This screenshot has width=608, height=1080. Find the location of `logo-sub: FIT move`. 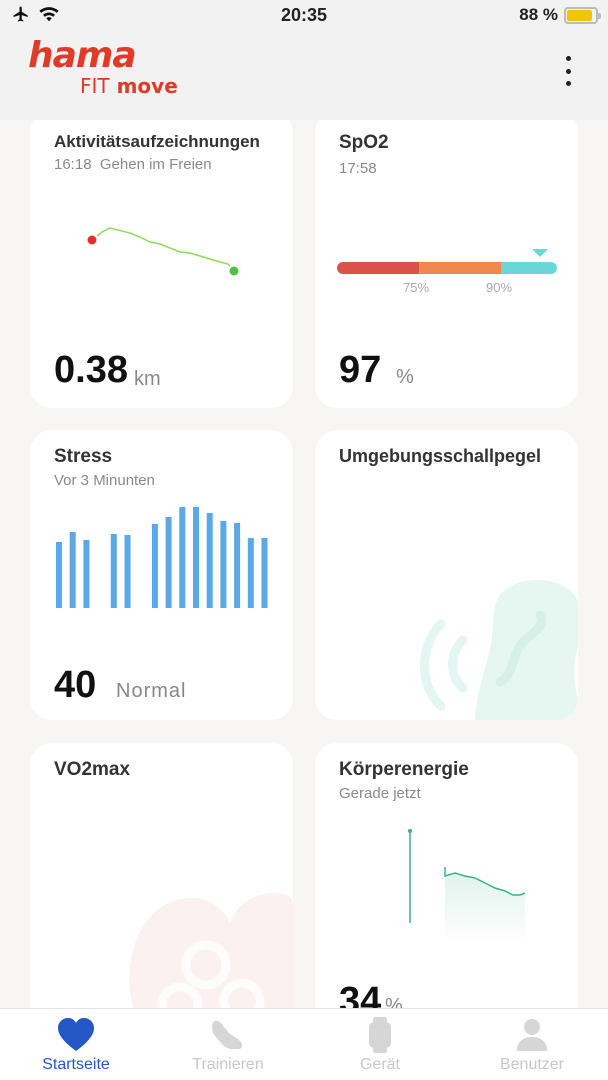

logo-sub: FIT move is located at coordinates (129, 86).